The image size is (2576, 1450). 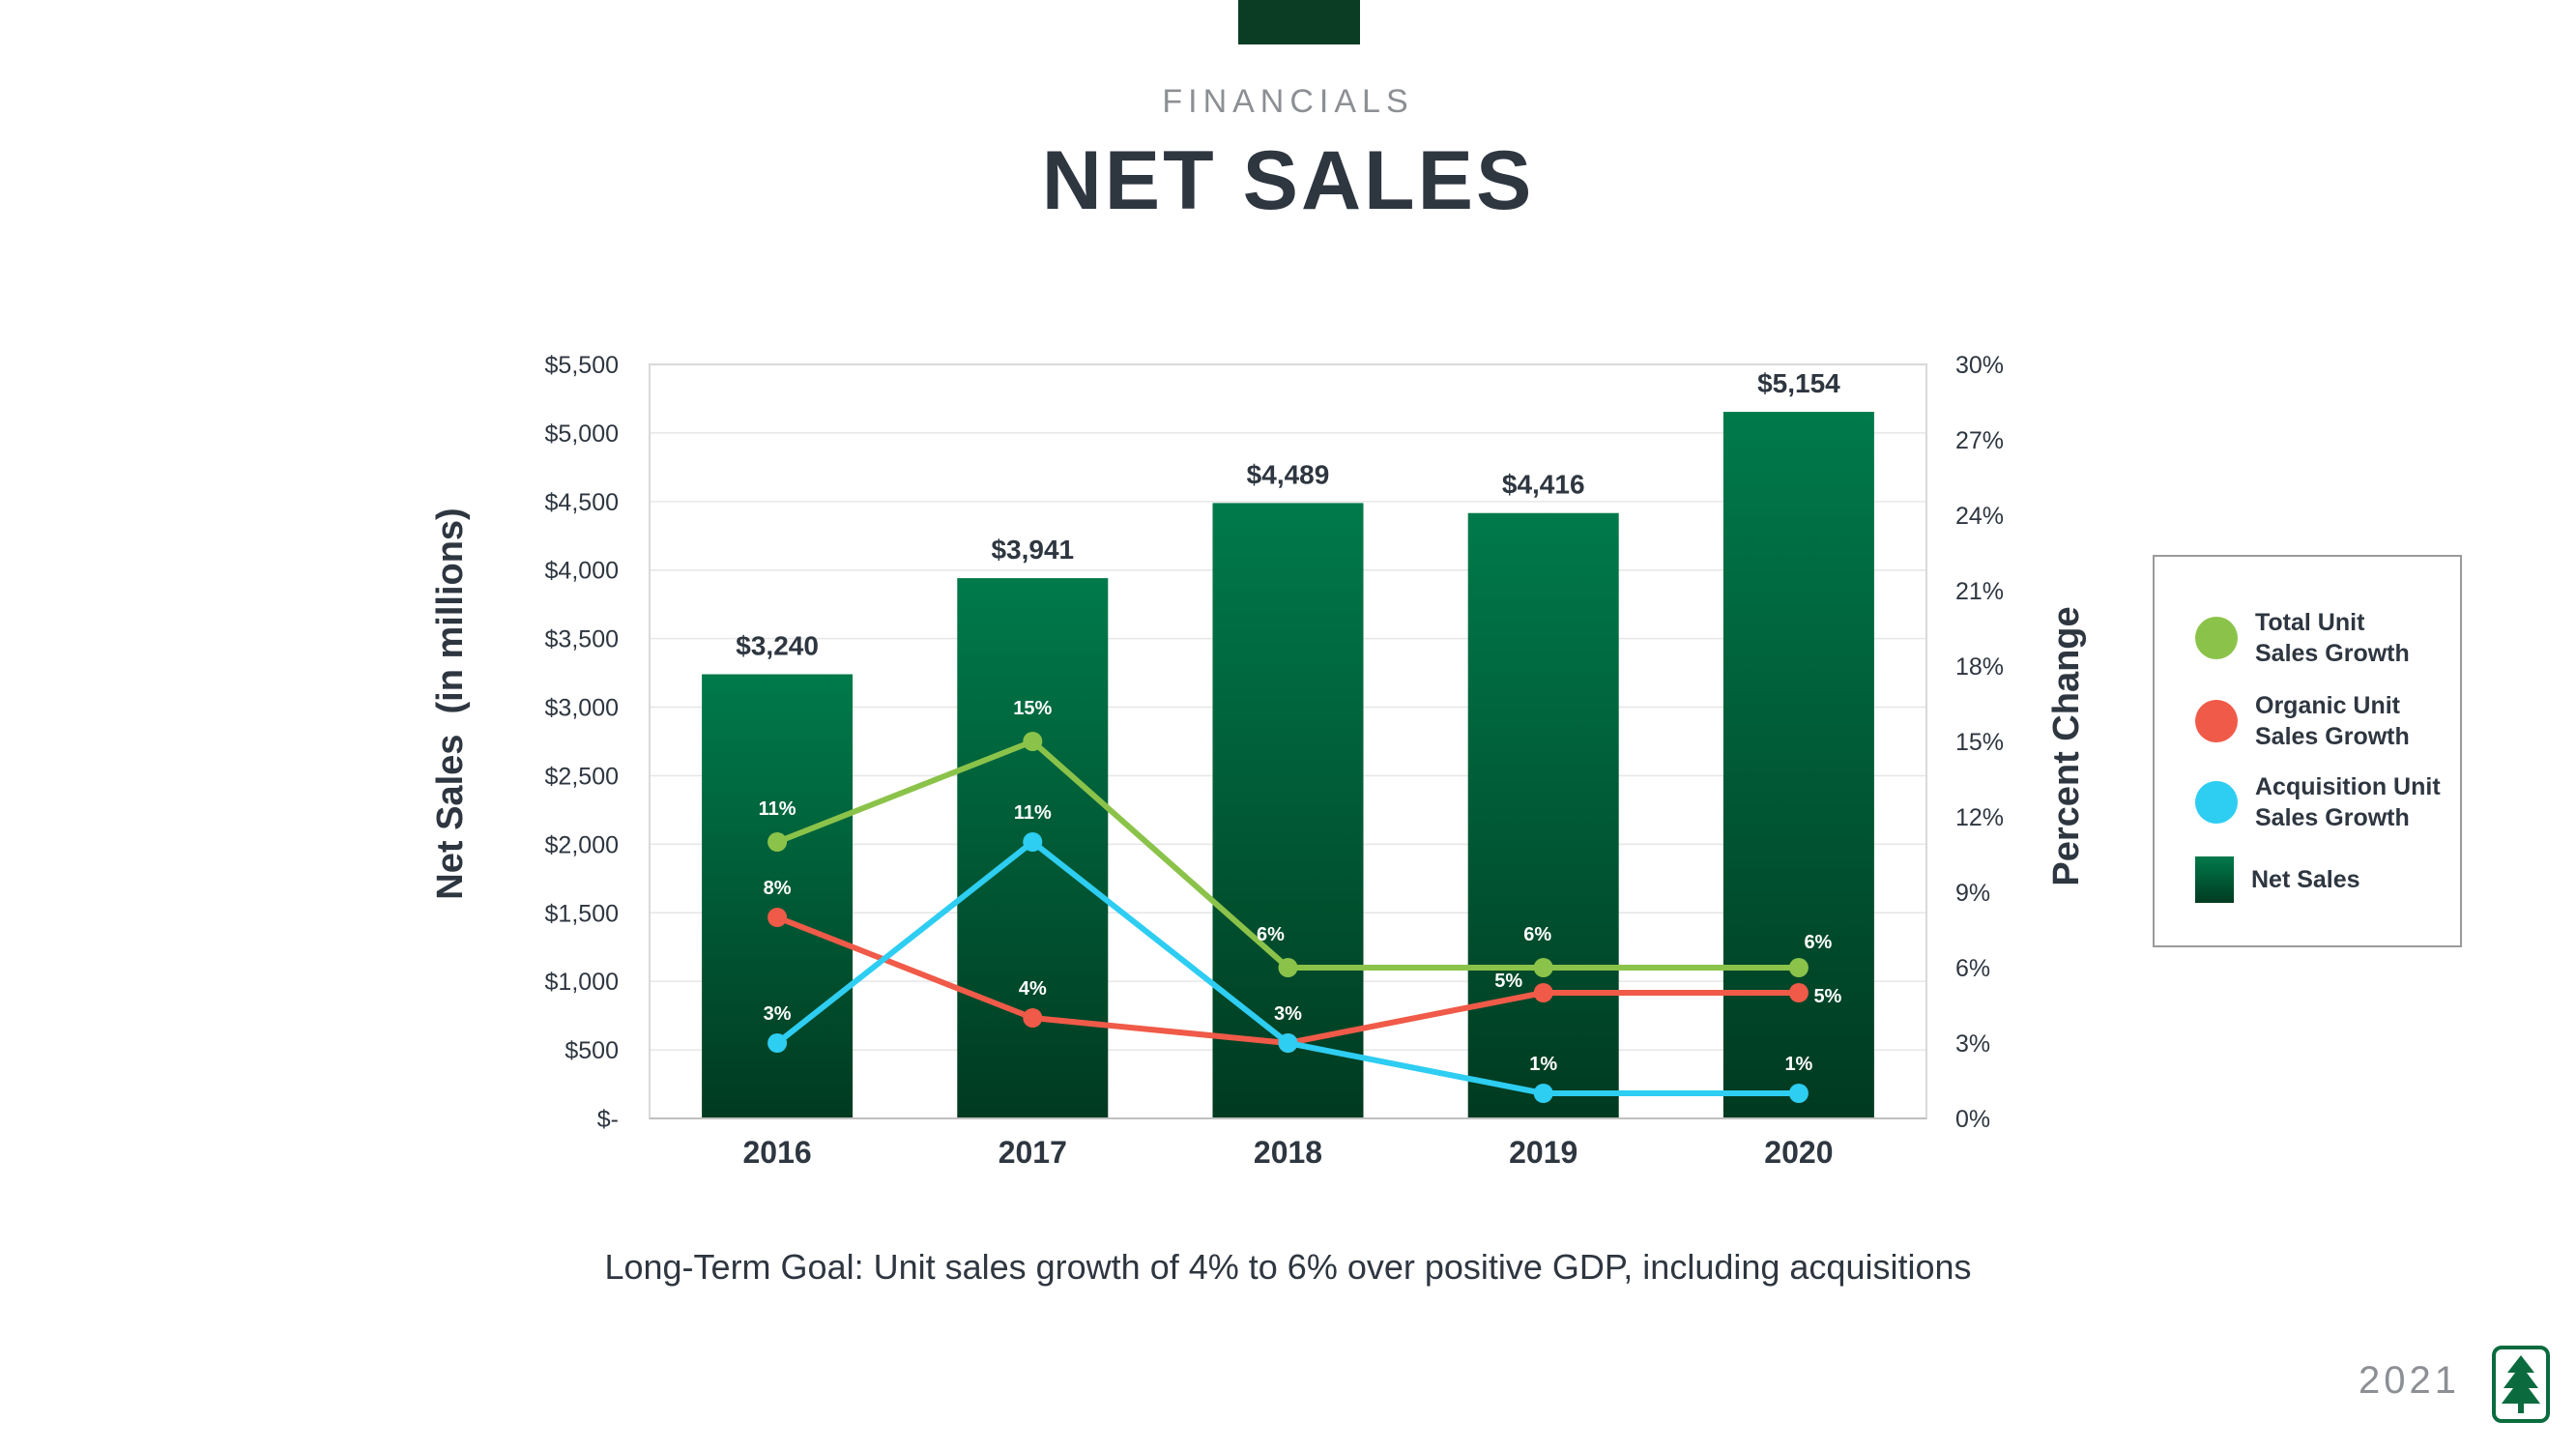 I want to click on y-left-tick-label: $3,500, so click(x=582, y=639).